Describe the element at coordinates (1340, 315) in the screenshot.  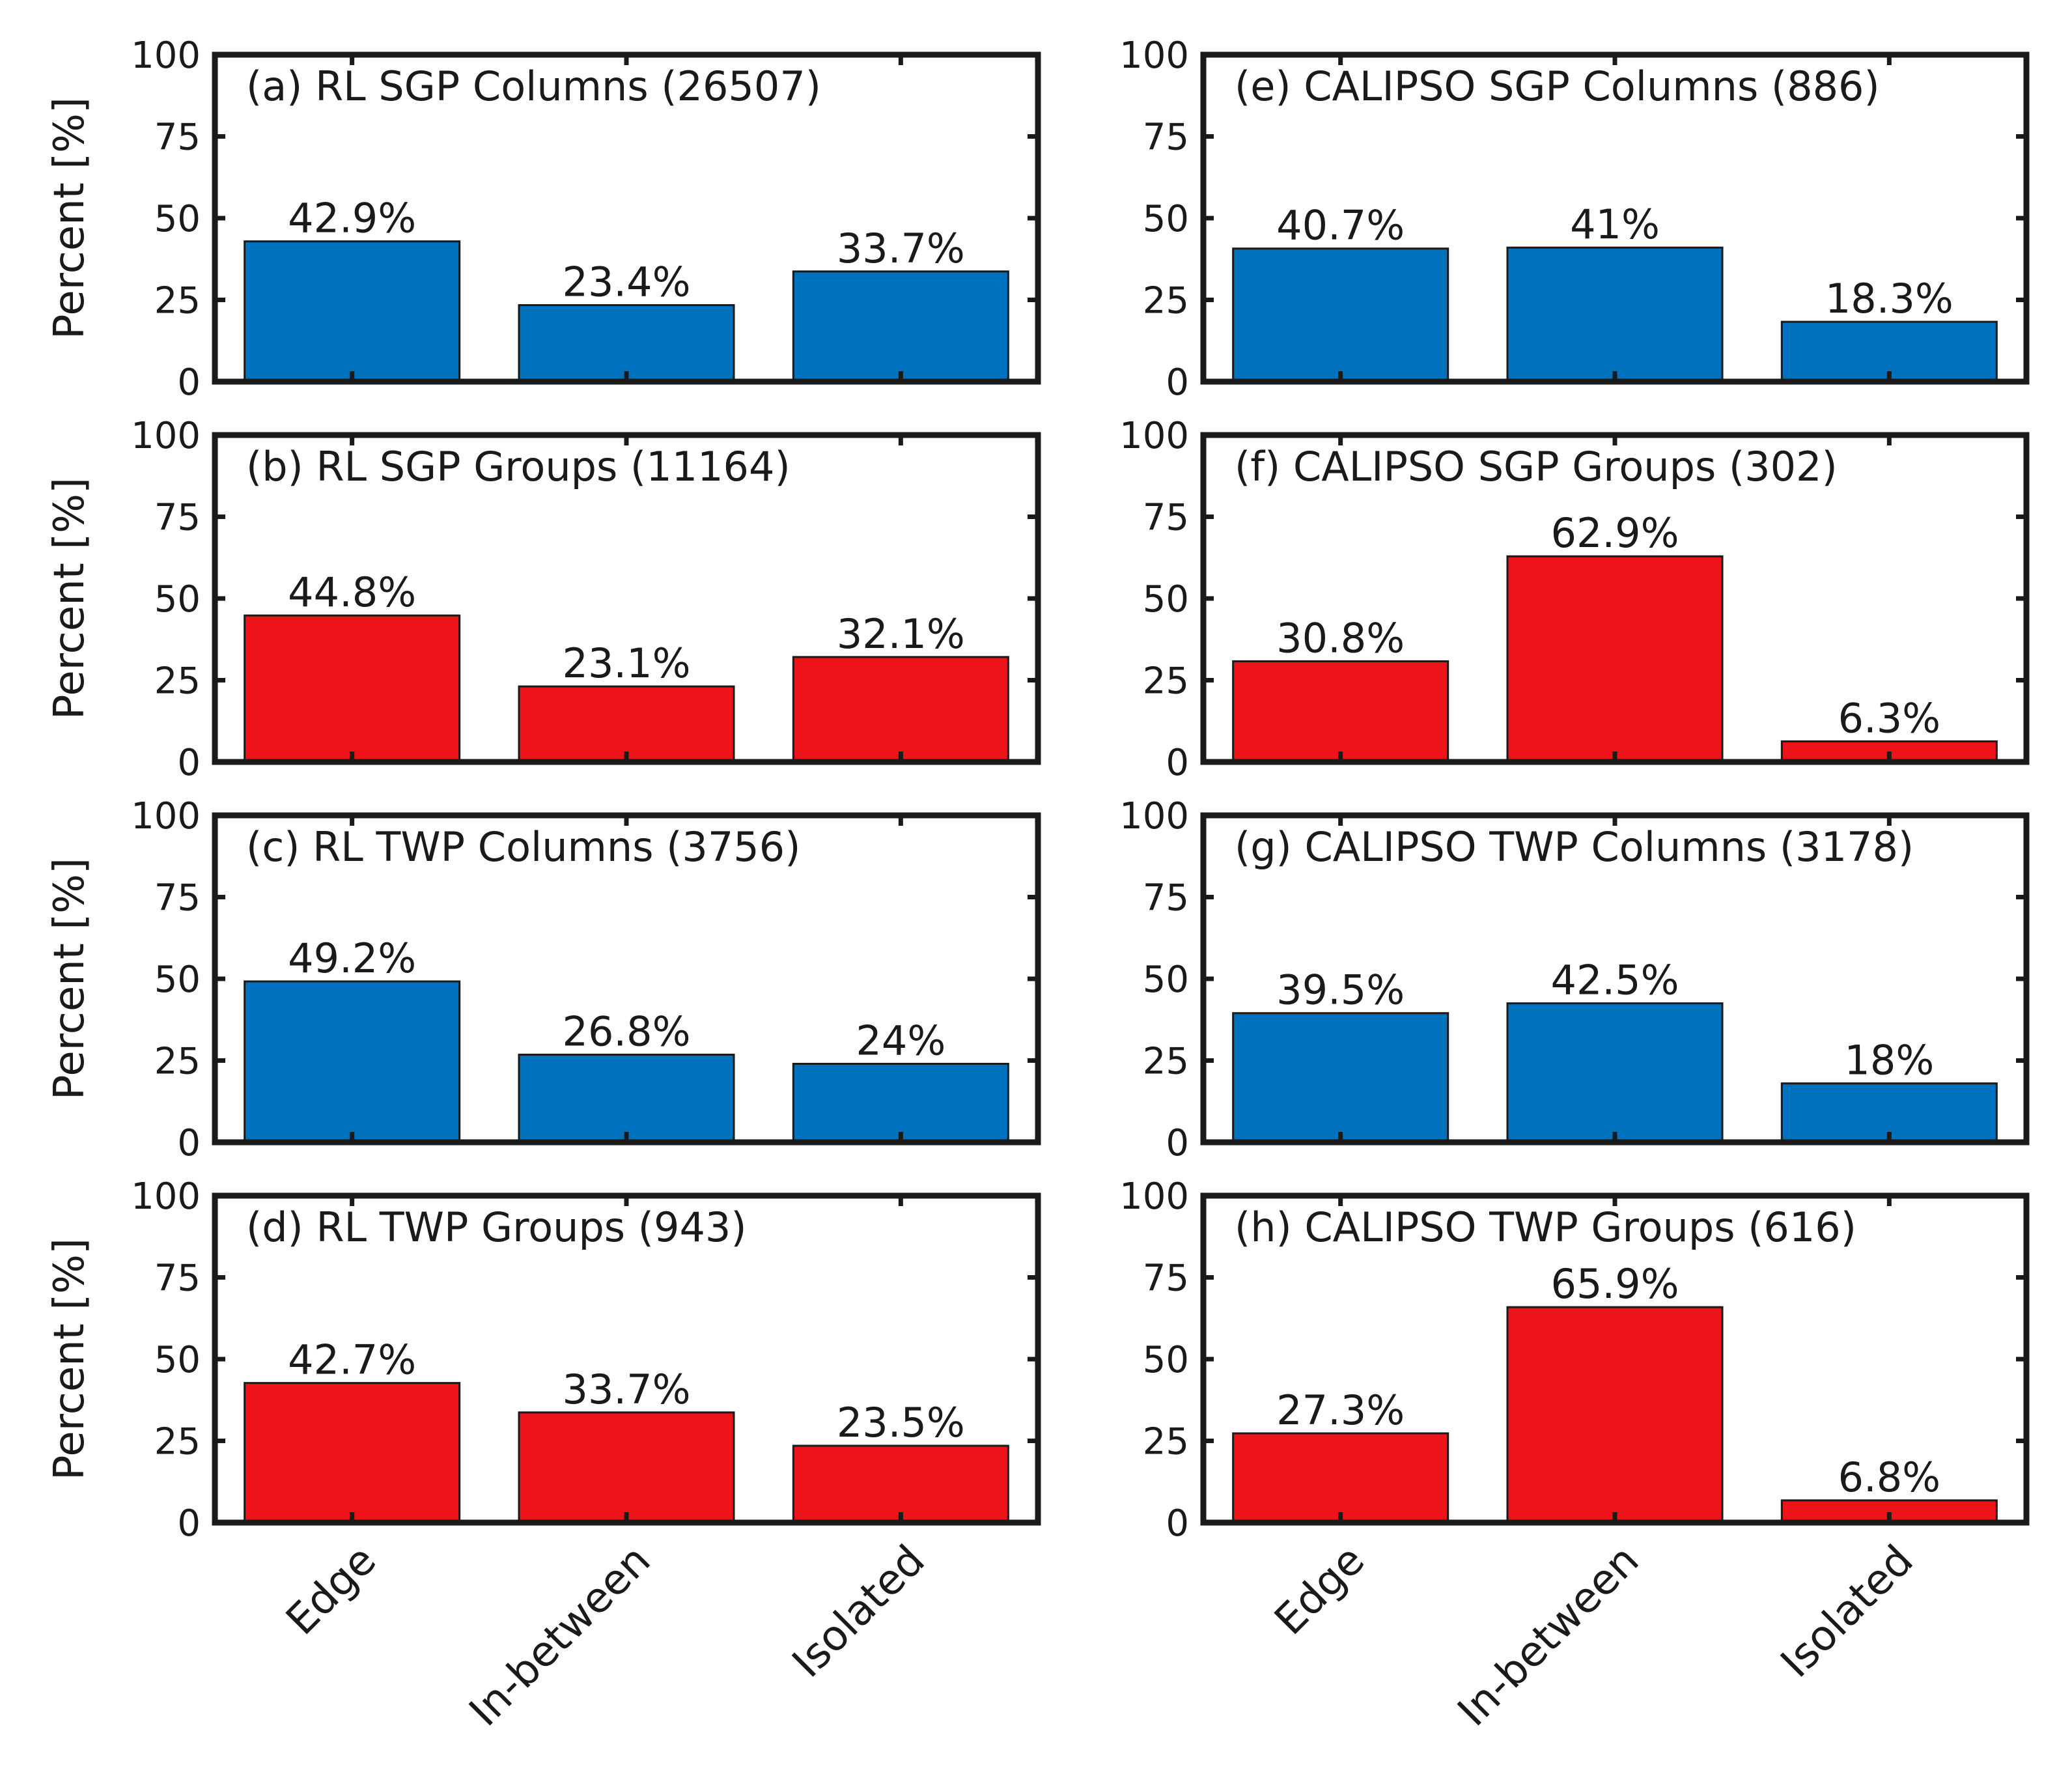
I see `bar-e-edge` at that location.